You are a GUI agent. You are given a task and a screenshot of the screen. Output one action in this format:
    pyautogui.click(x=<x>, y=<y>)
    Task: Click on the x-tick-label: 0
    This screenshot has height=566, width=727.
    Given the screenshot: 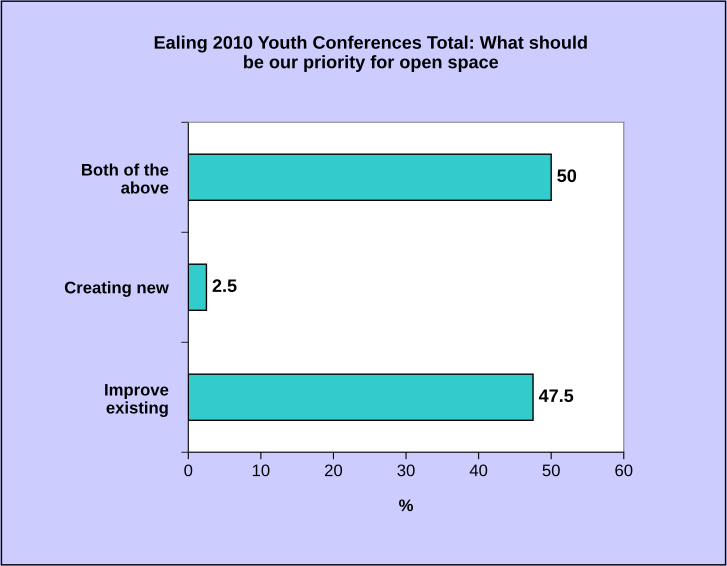 What is the action you would take?
    pyautogui.click(x=188, y=470)
    